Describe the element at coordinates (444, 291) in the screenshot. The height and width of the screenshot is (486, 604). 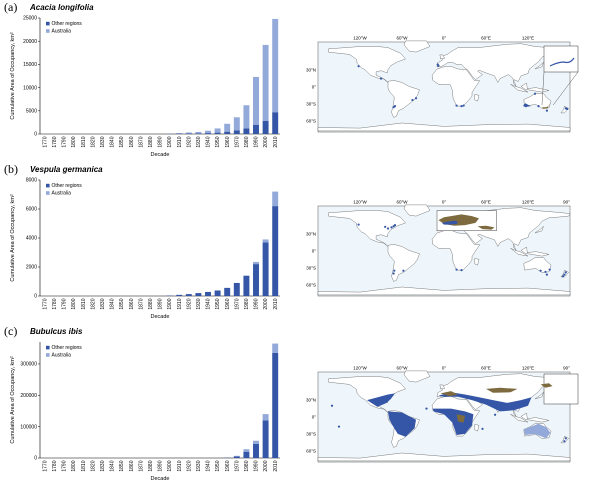
I see `landmass-antarctica` at that location.